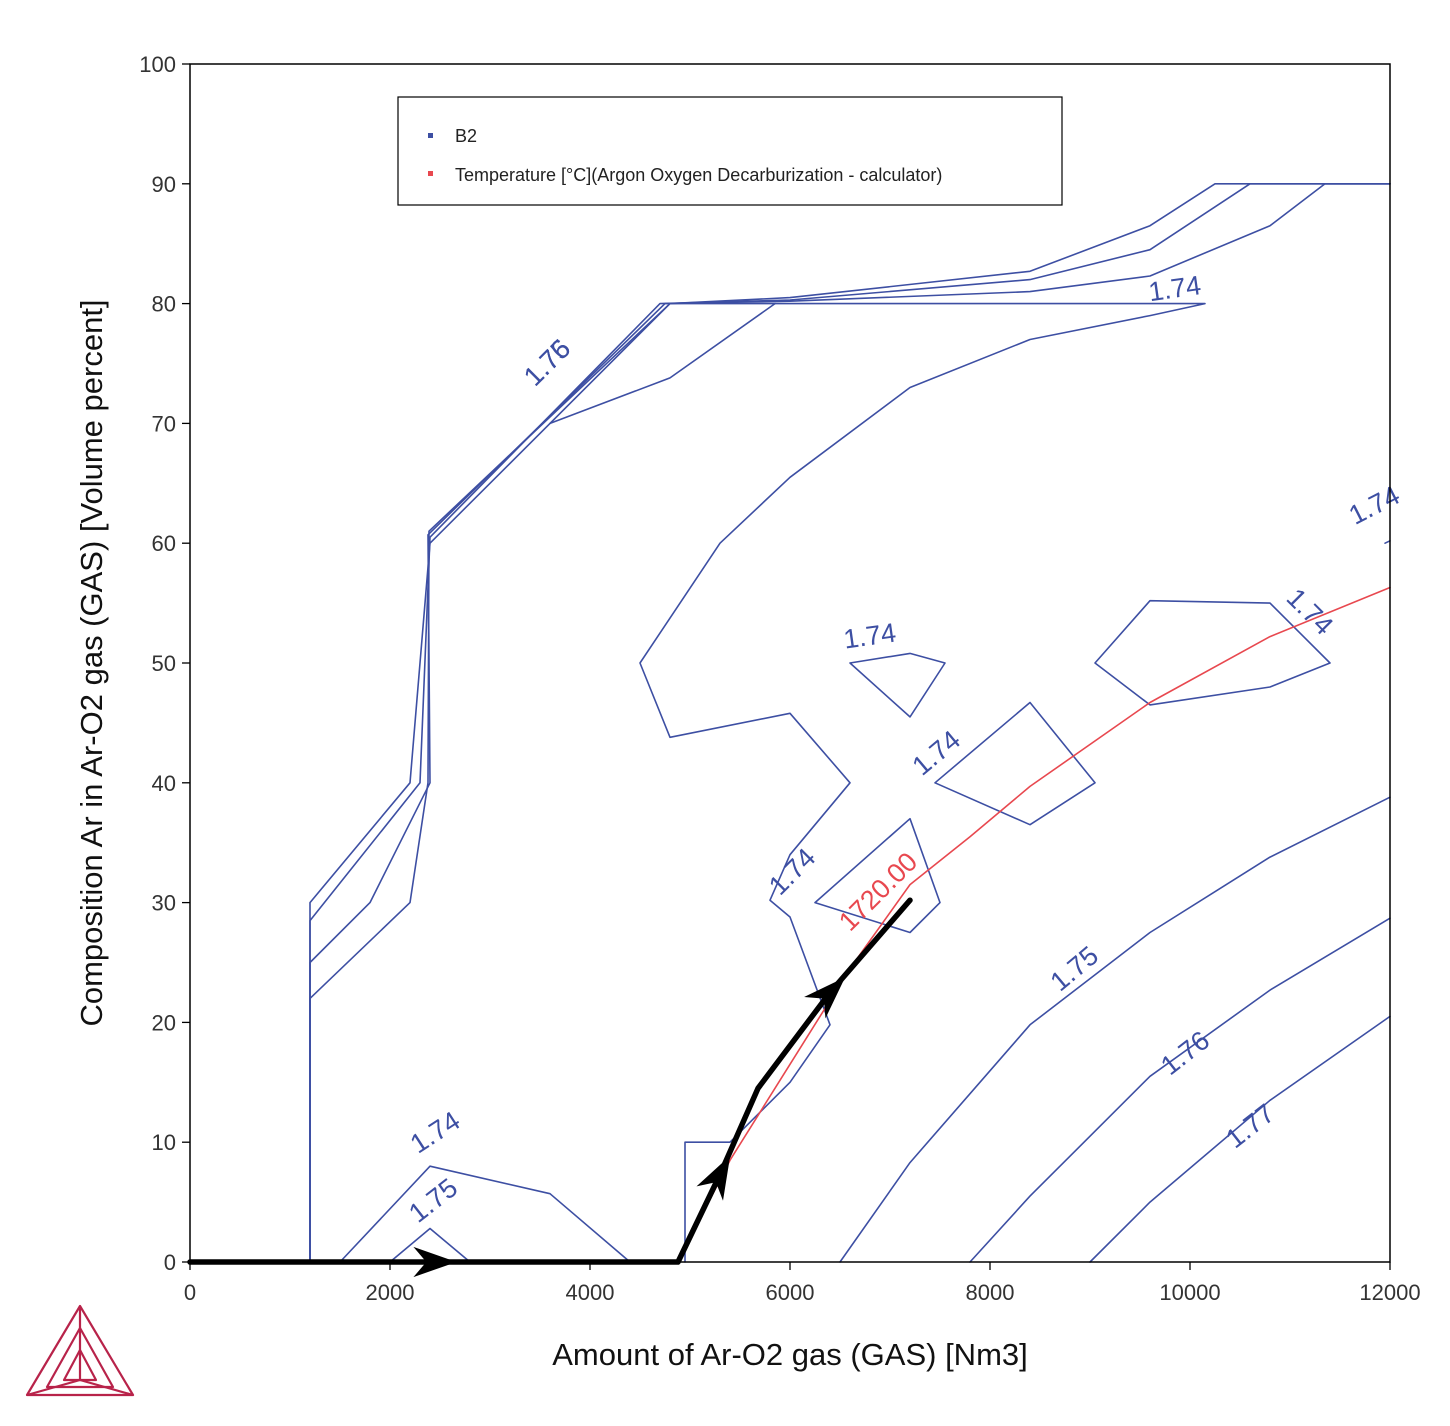 The image size is (1450, 1426). What do you see at coordinates (164, 543) in the screenshot?
I see `y-tick-label: 60` at bounding box center [164, 543].